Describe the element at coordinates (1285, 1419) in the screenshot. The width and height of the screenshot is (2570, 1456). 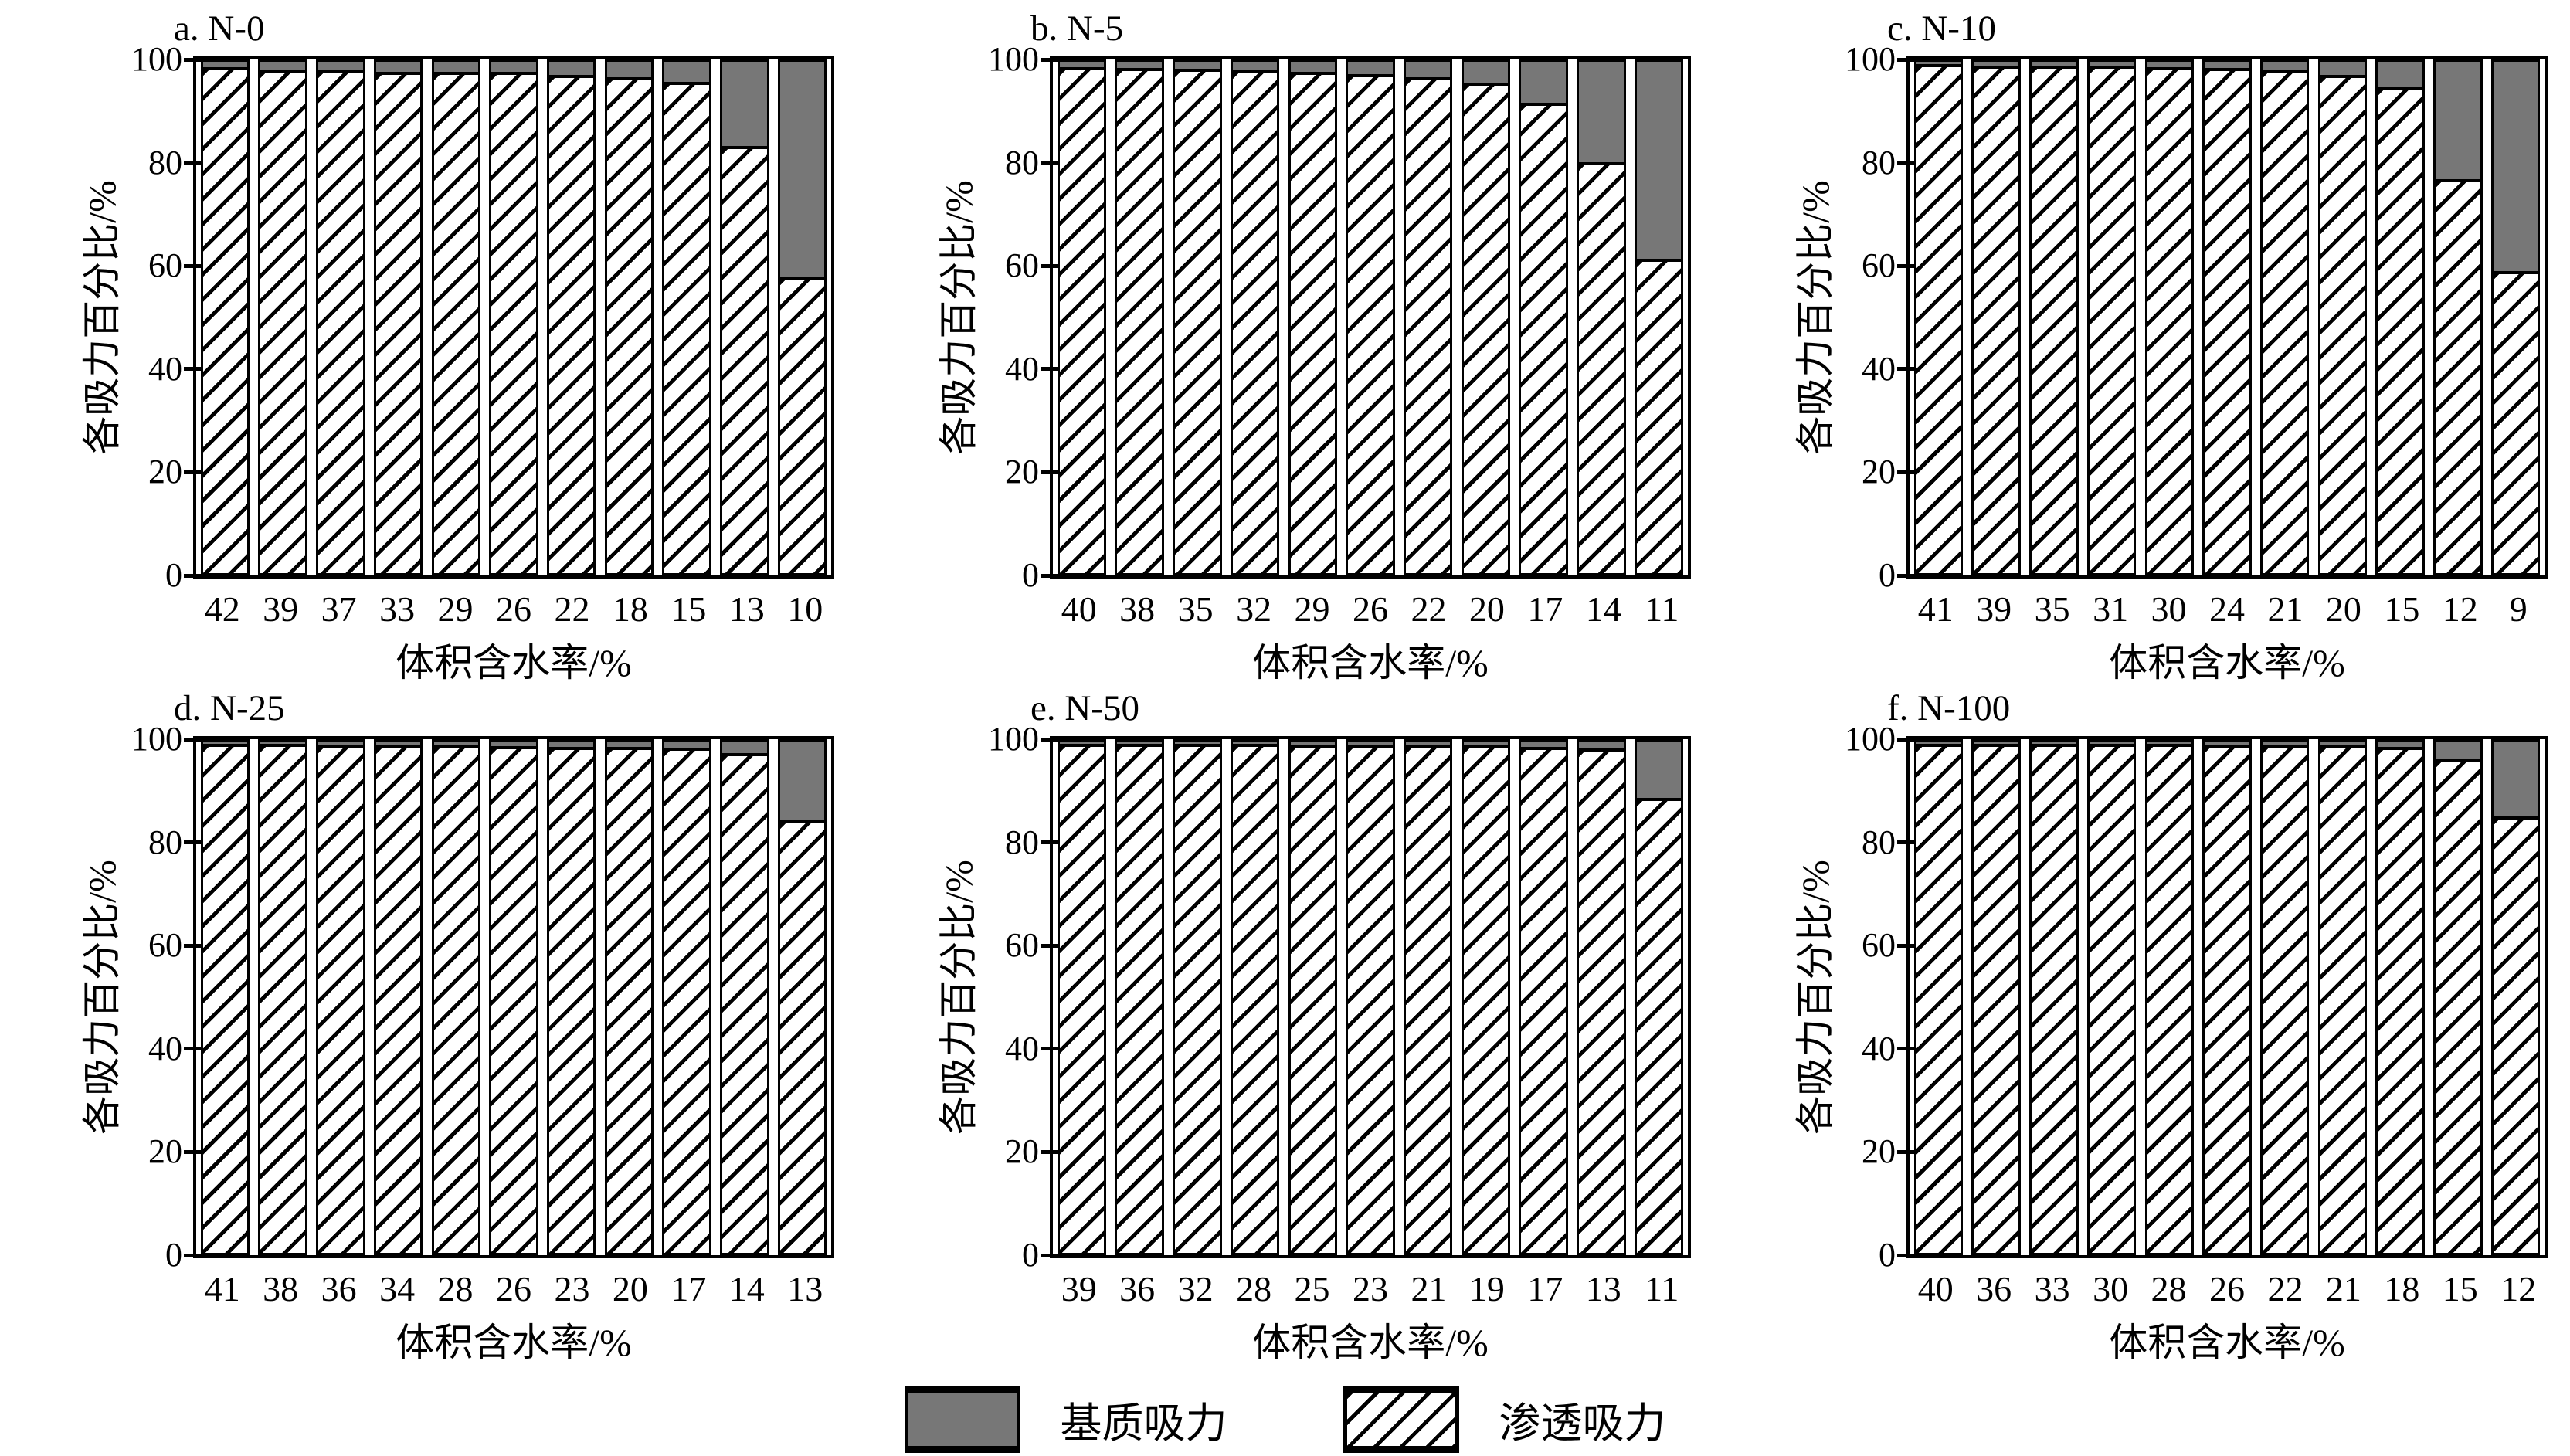
I see `legend: 基质吸力 渗透吸力` at that location.